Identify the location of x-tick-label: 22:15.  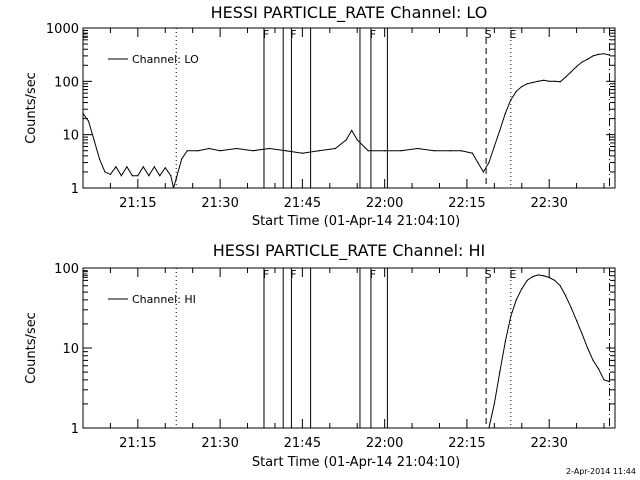
(466, 443).